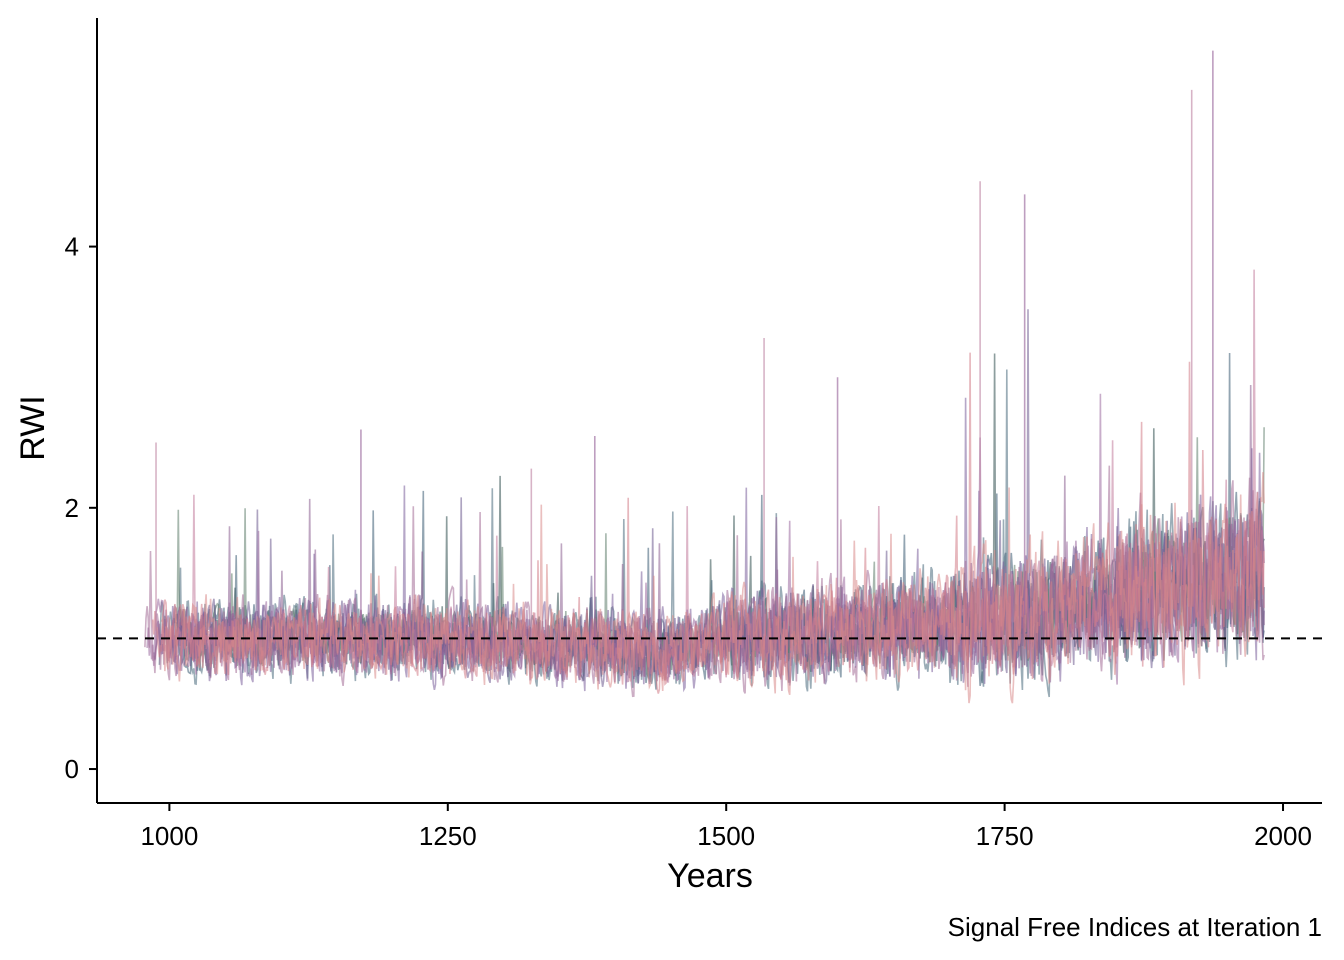 This screenshot has width=1344, height=960. What do you see at coordinates (710, 876) in the screenshot?
I see `x-axis-title: Years` at bounding box center [710, 876].